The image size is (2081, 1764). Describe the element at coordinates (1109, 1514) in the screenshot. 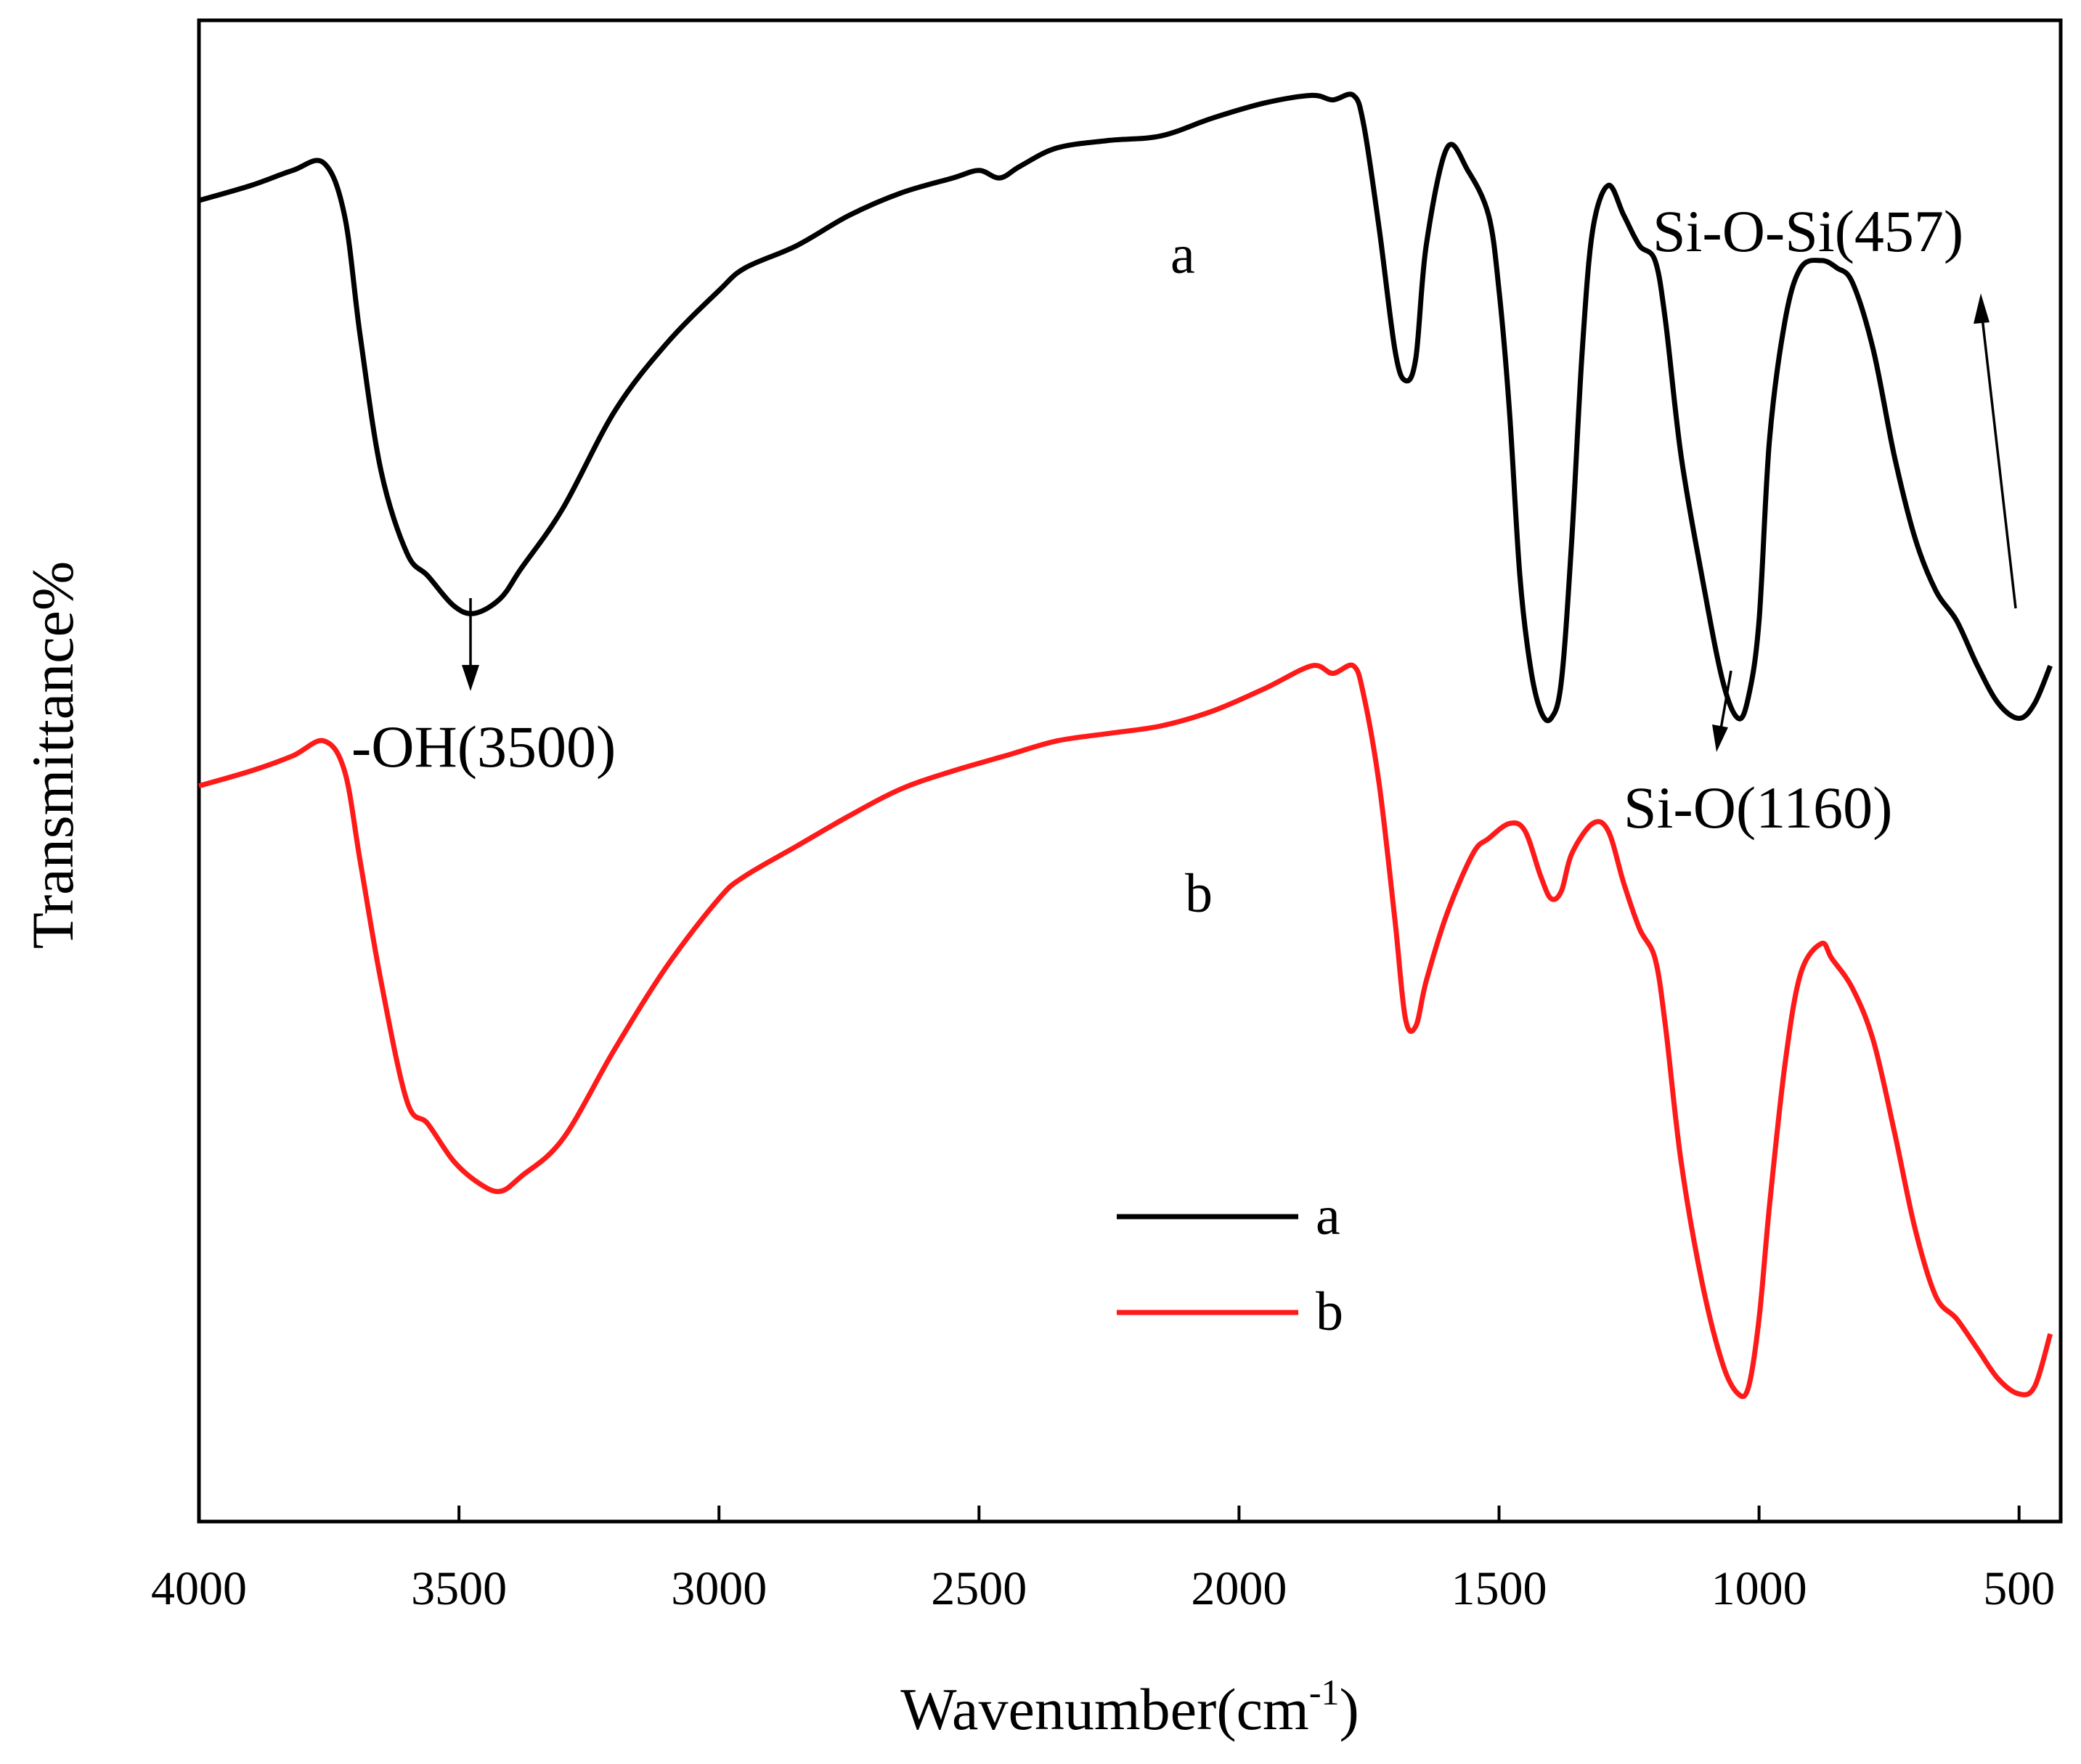

I see `x-axis-ticks` at that location.